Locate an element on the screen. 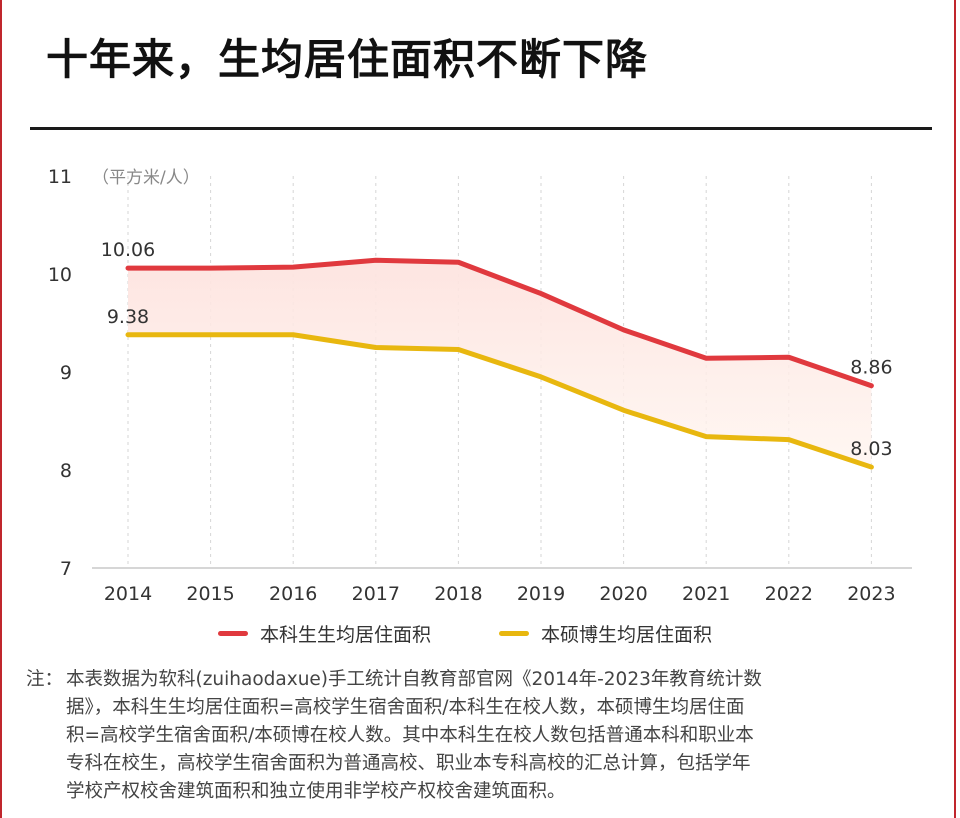 Image resolution: width=960 pixels, height=818 pixels. x-tick-label: 2015 is located at coordinates (210, 594).